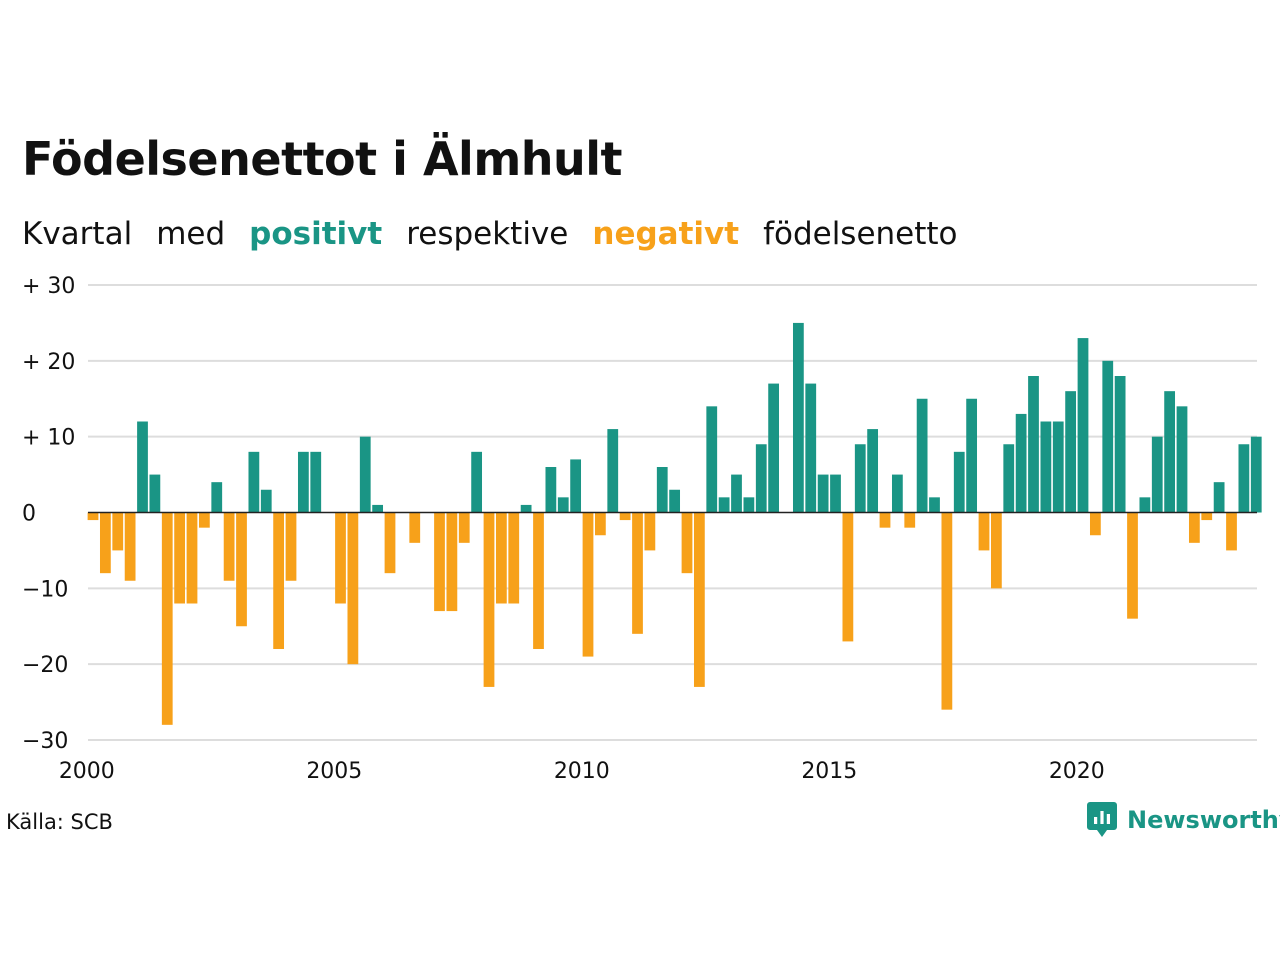 The image size is (1280, 960). What do you see at coordinates (749, 505) in the screenshot?
I see `bar-positive: 2013 Q2: 2` at bounding box center [749, 505].